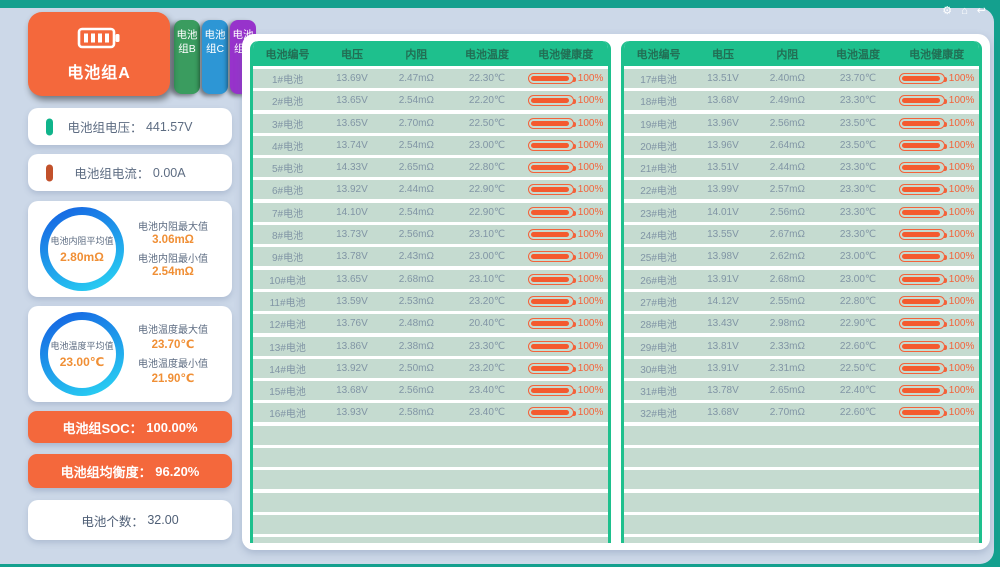  Describe the element at coordinates (177, 471) in the screenshot. I see `balance-value: 96.20%` at that location.